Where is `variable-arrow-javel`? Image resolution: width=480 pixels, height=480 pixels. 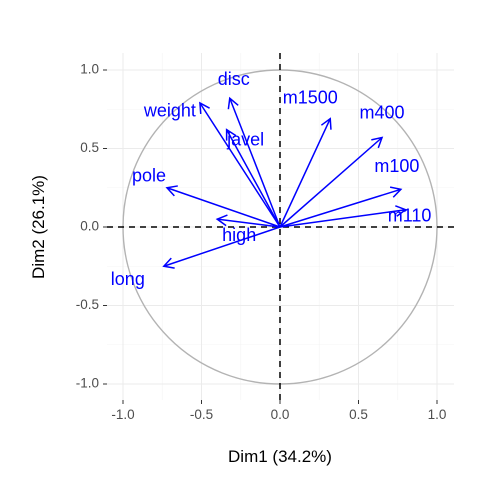 variable-arrow-javel is located at coordinates (253, 178).